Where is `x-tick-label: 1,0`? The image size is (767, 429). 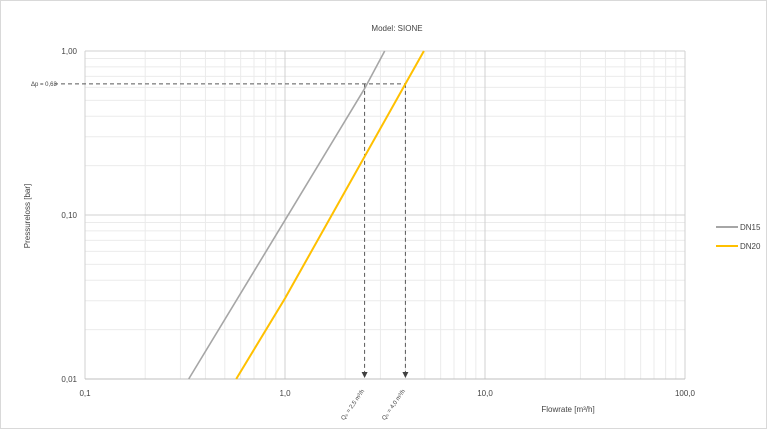
x-tick-label: 1,0 is located at coordinates (285, 393).